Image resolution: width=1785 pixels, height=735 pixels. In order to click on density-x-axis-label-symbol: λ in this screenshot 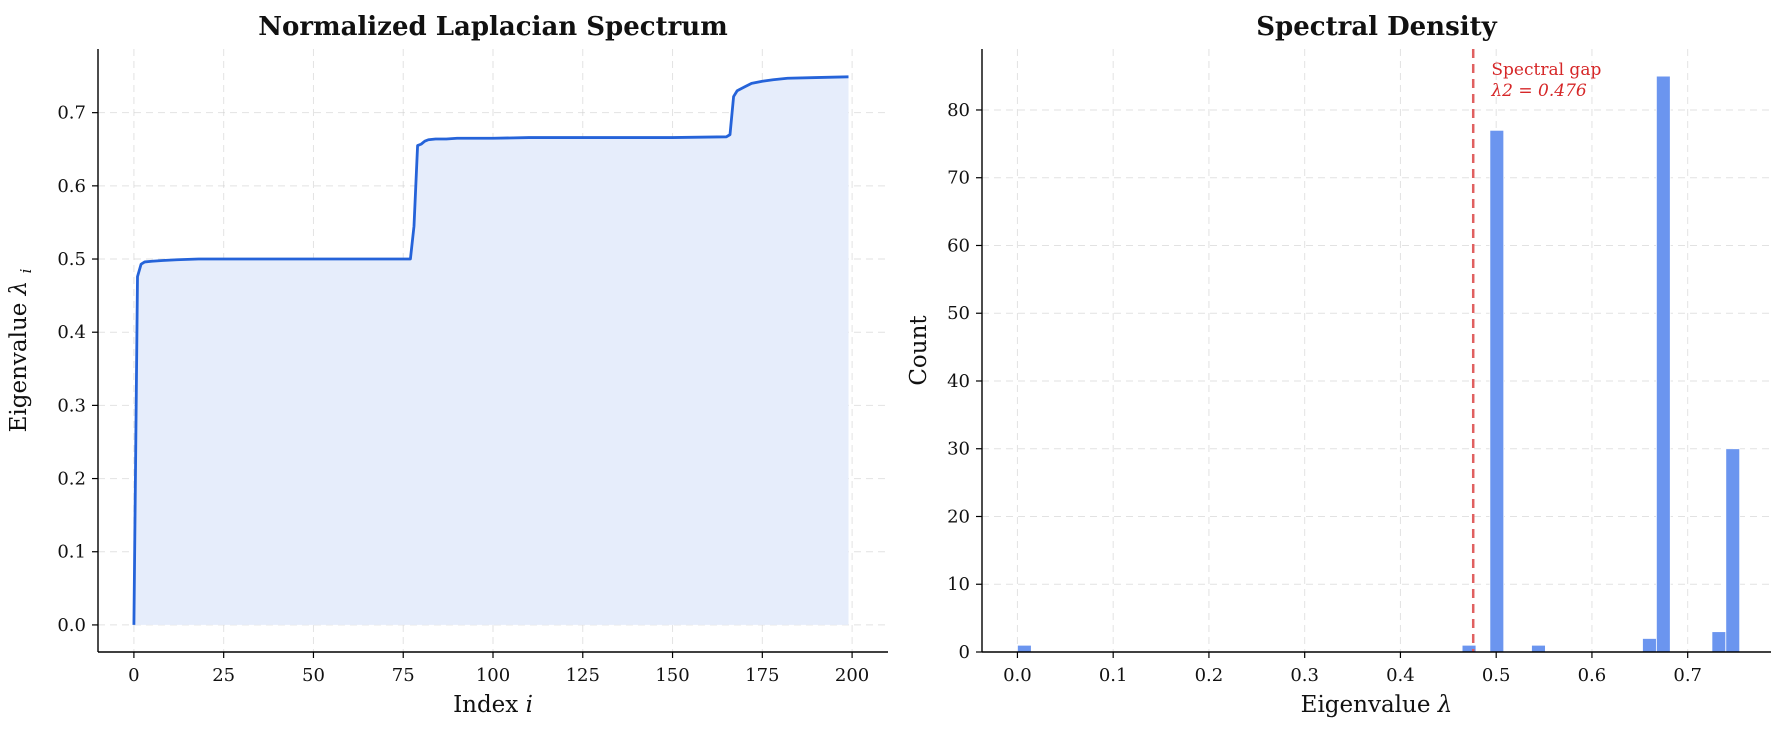, I will do `click(1445, 705)`.